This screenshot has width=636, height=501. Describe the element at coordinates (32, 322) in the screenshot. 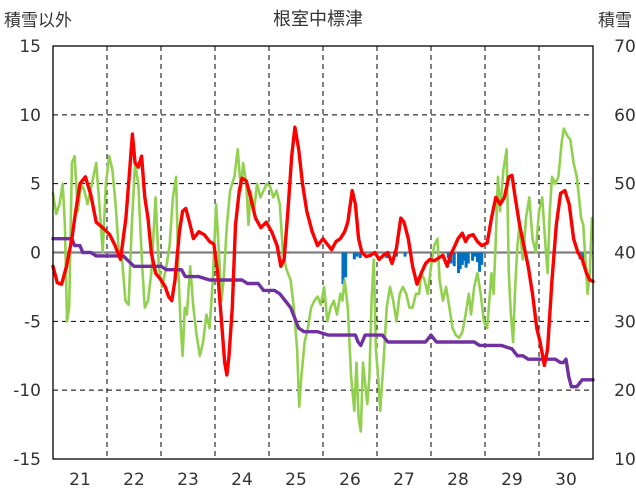

I see `left-tick-label: -5` at that location.